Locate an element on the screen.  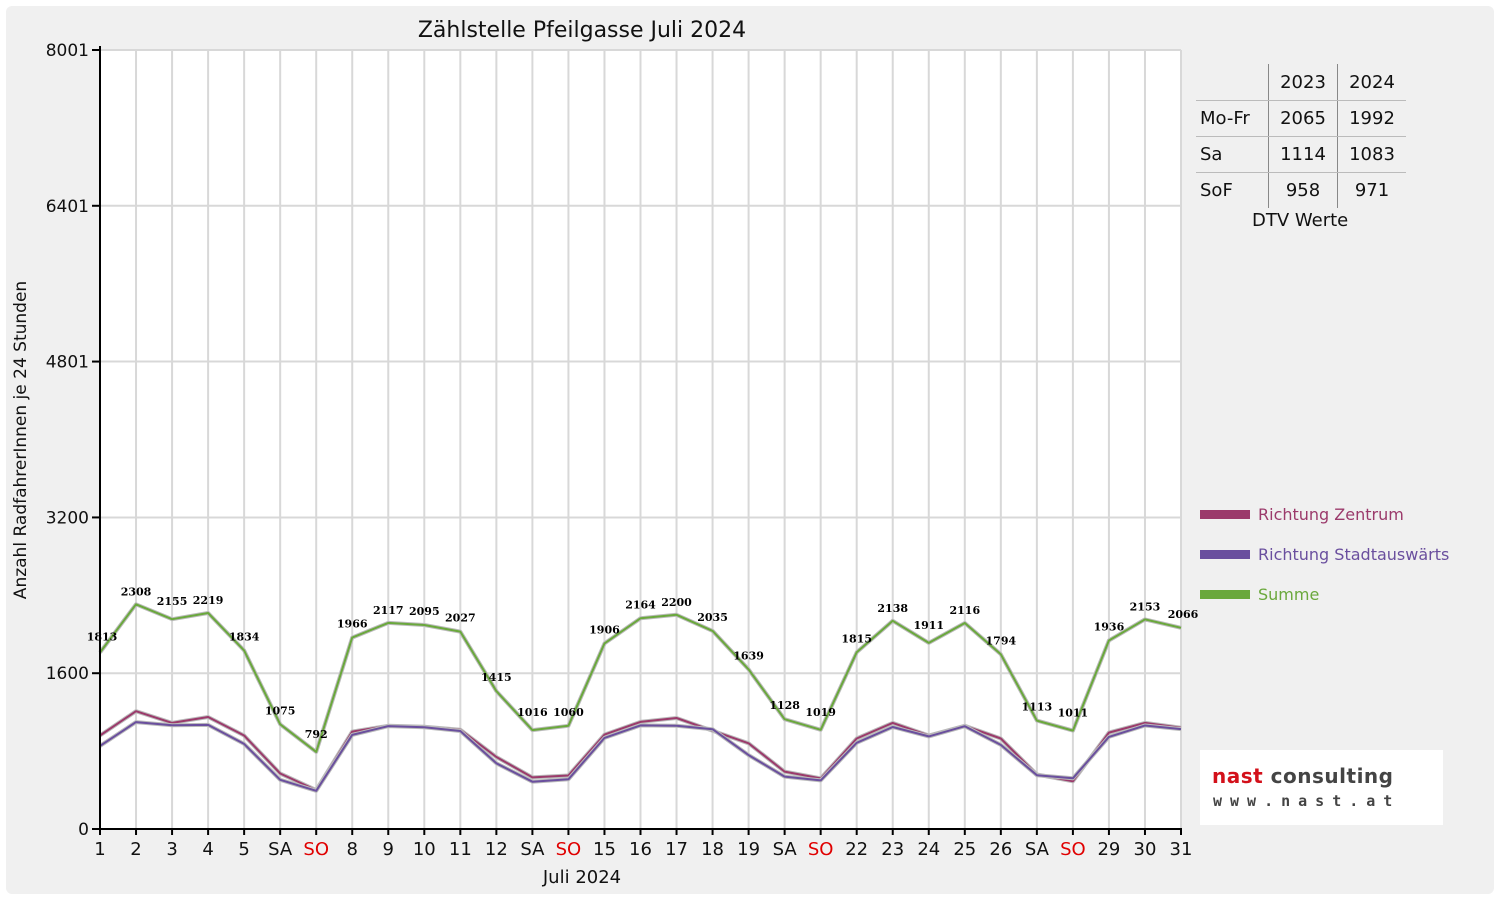
x-tick-label: 30 is located at coordinates (1145, 849).